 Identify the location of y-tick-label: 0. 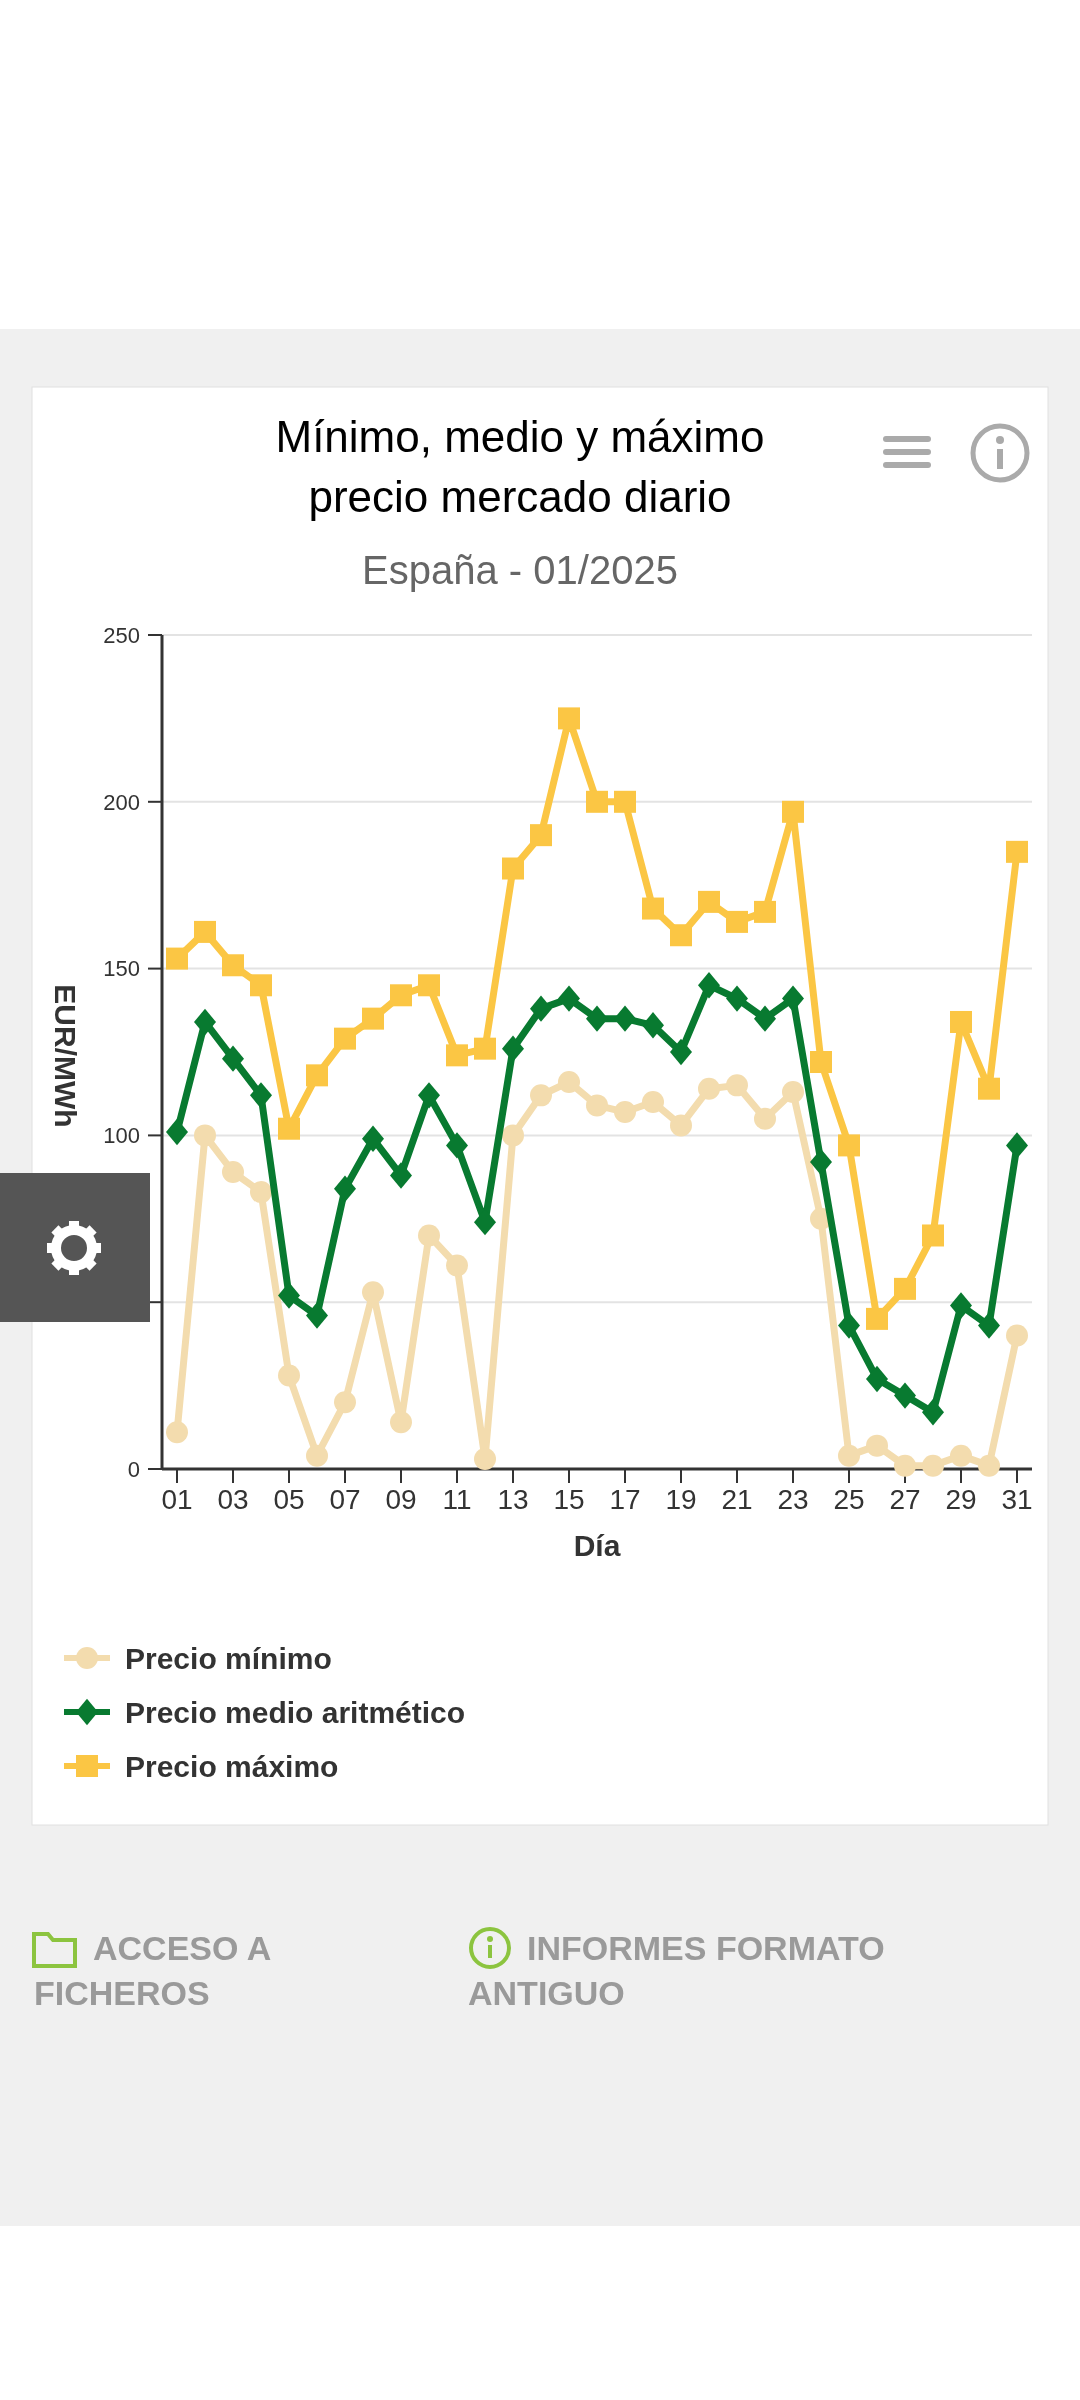
(133, 1469).